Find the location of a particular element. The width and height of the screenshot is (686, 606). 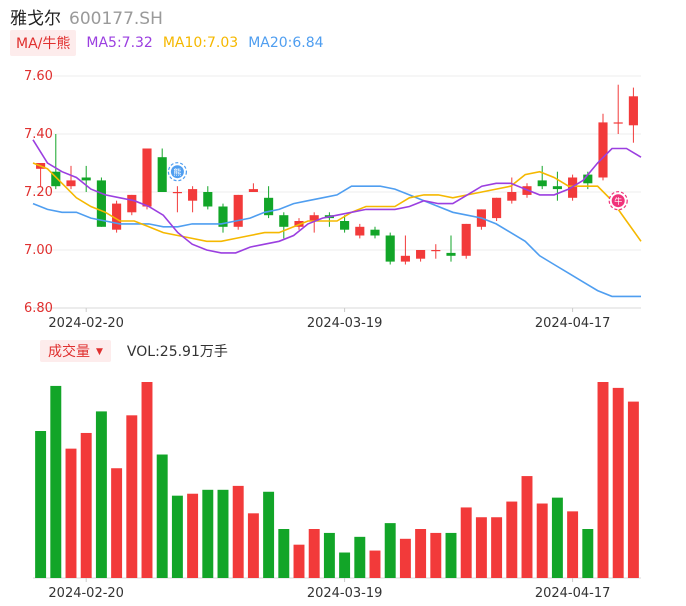

volume-date-axis: 2024-02-20 2024-03-19 2024-04-17 is located at coordinates (329, 589).